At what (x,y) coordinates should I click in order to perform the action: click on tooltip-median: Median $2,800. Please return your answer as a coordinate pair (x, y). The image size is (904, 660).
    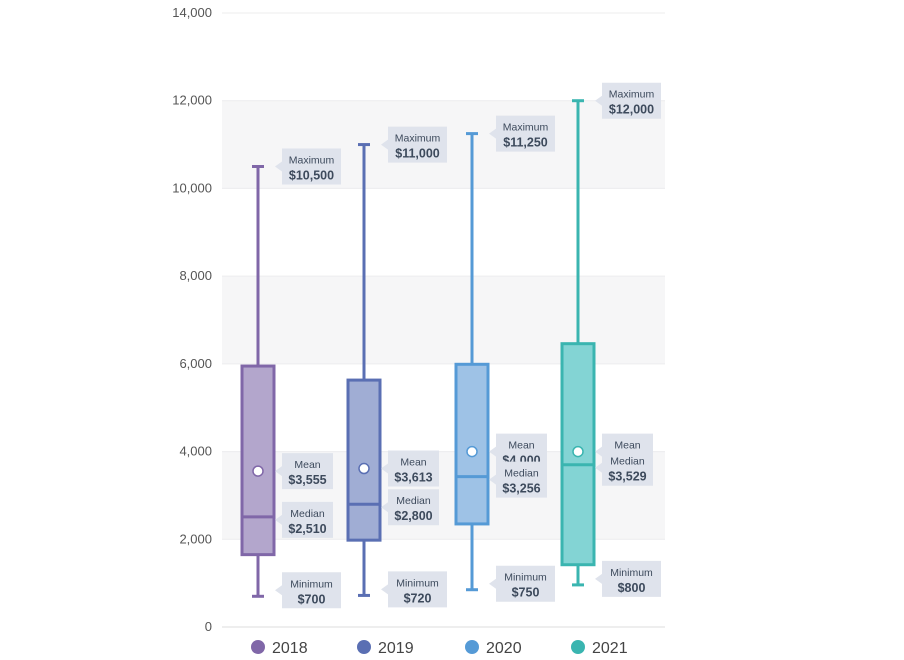
    Looking at the image, I should click on (410, 507).